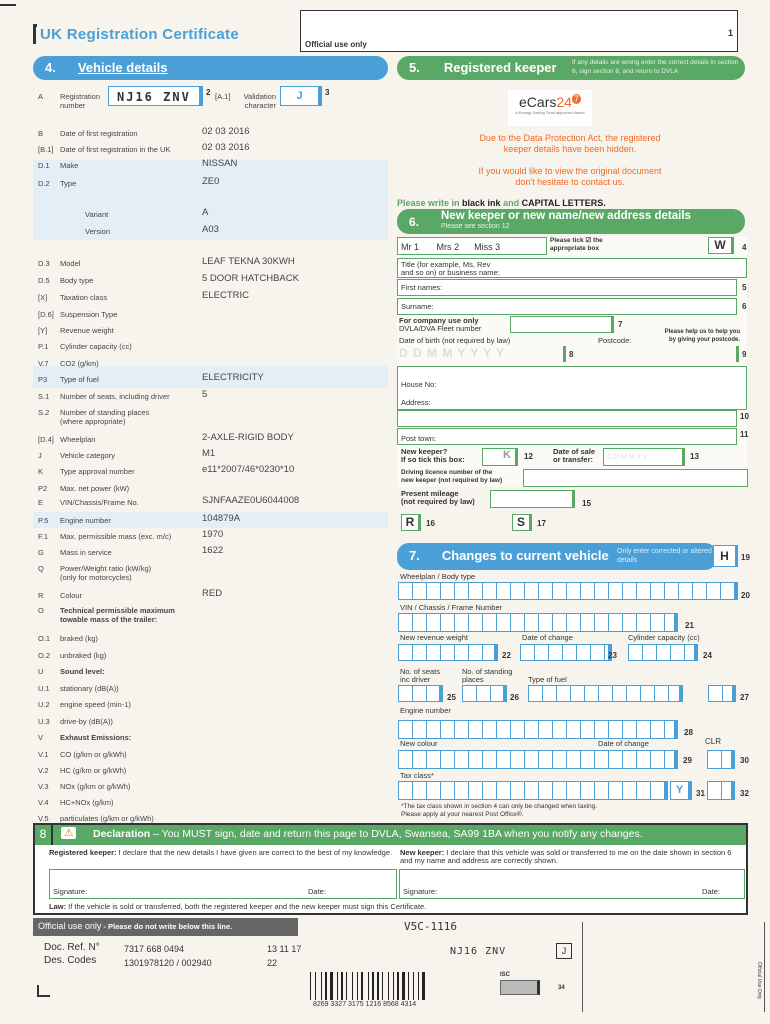 The image size is (770, 1024). I want to click on box-number: 12, so click(528, 456).